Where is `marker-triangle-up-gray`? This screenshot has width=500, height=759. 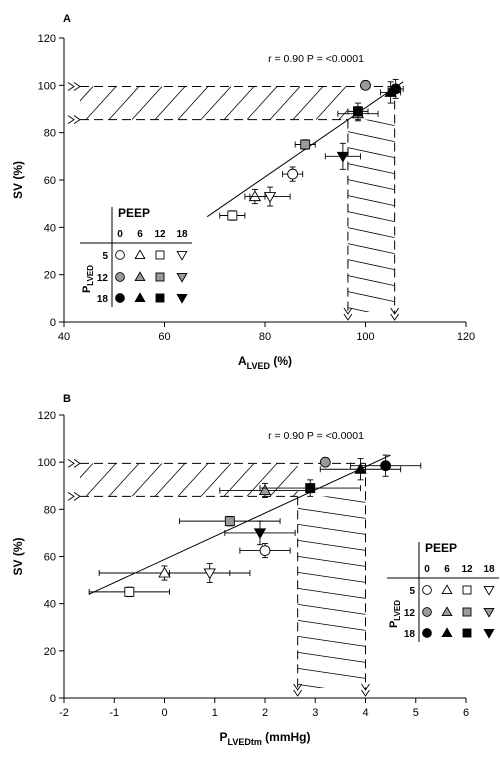 marker-triangle-up-gray is located at coordinates (265, 489).